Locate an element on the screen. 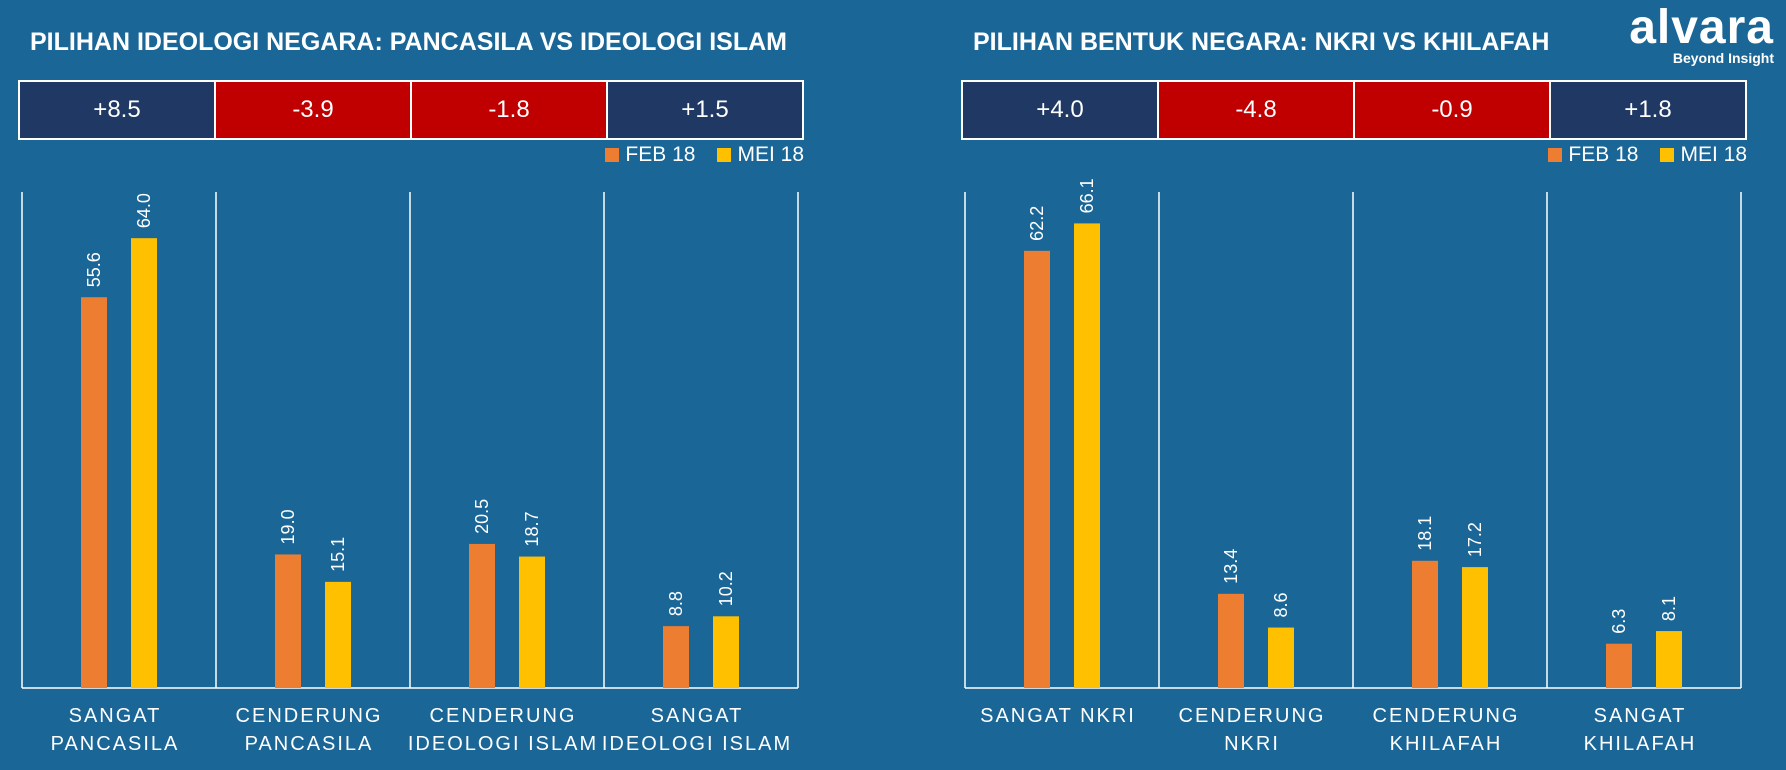 The width and height of the screenshot is (1786, 770). data-label: 6.3 is located at coordinates (1619, 621).